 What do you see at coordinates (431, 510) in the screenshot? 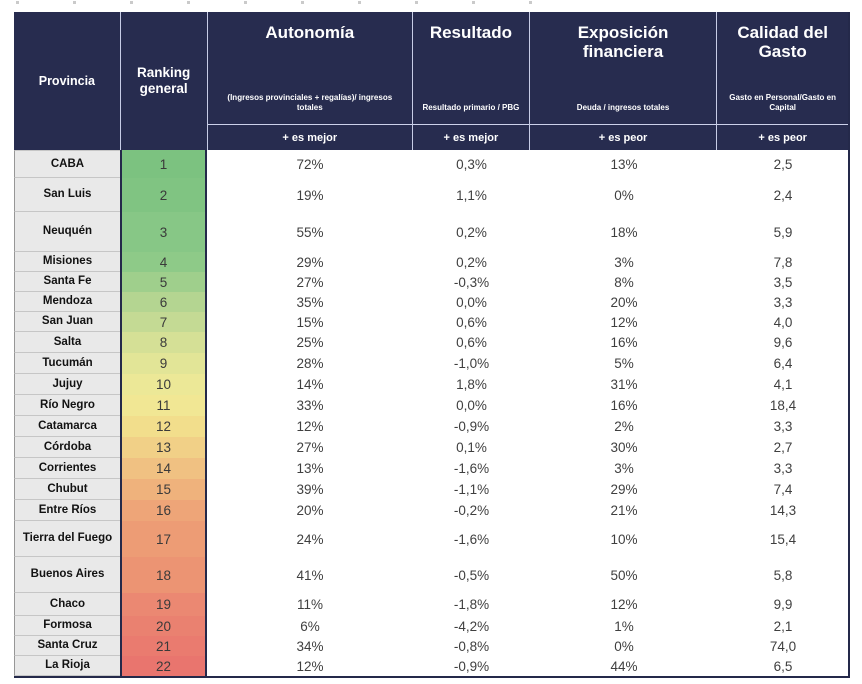
I see `table-row: Entre Ríos 16 20% -0,2% 21% 14,3` at bounding box center [431, 510].